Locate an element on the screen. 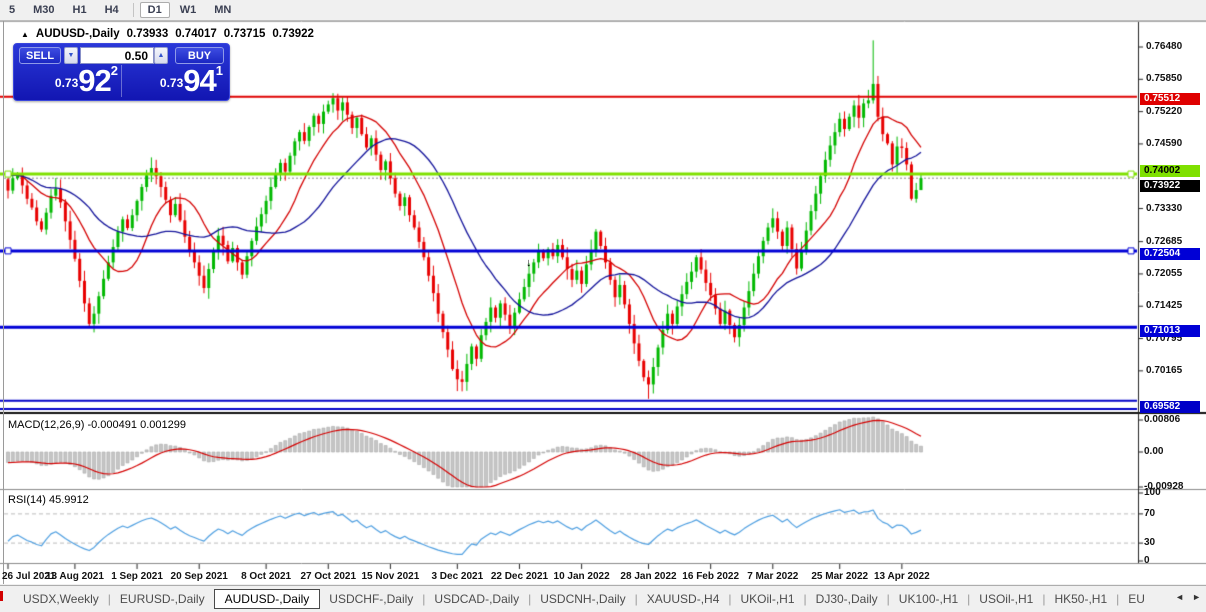 The height and width of the screenshot is (612, 1206). chart-tab-usdcad-daily: USDCAD-,Daily is located at coordinates (477, 599).